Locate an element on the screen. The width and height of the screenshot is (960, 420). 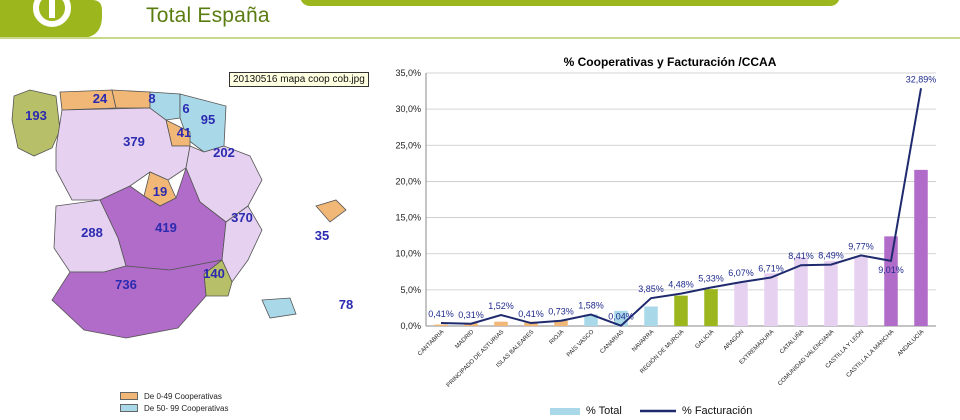
y-tick-label: 30,0% is located at coordinates (408, 109).